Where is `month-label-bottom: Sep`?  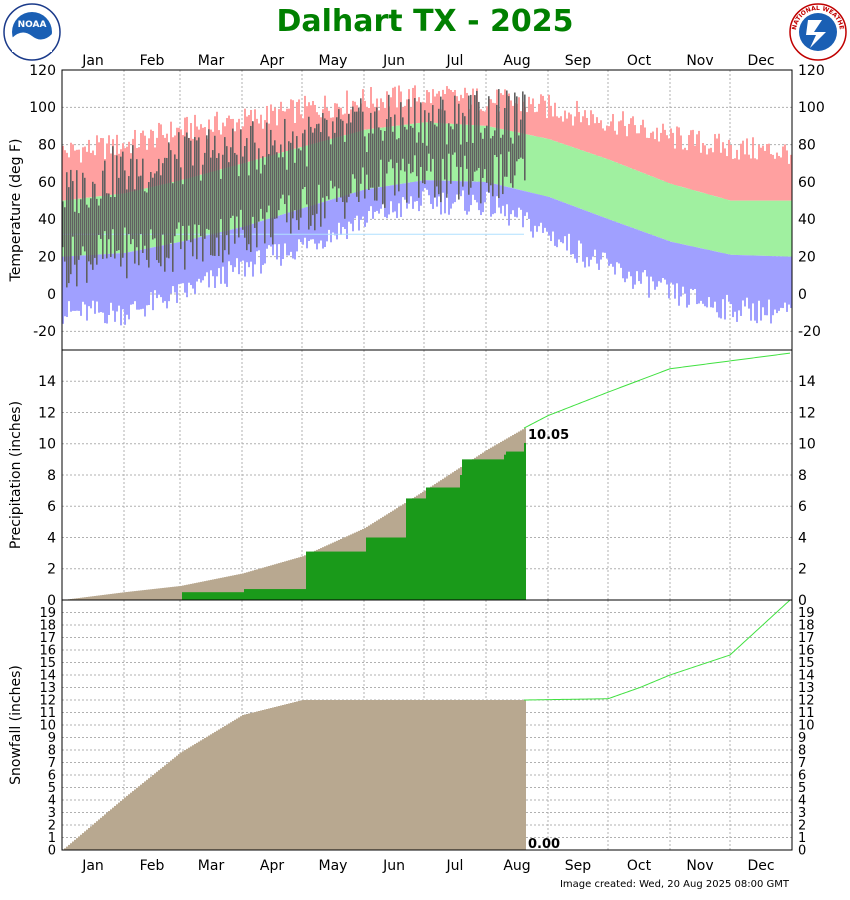
month-label-bottom: Sep is located at coordinates (578, 866).